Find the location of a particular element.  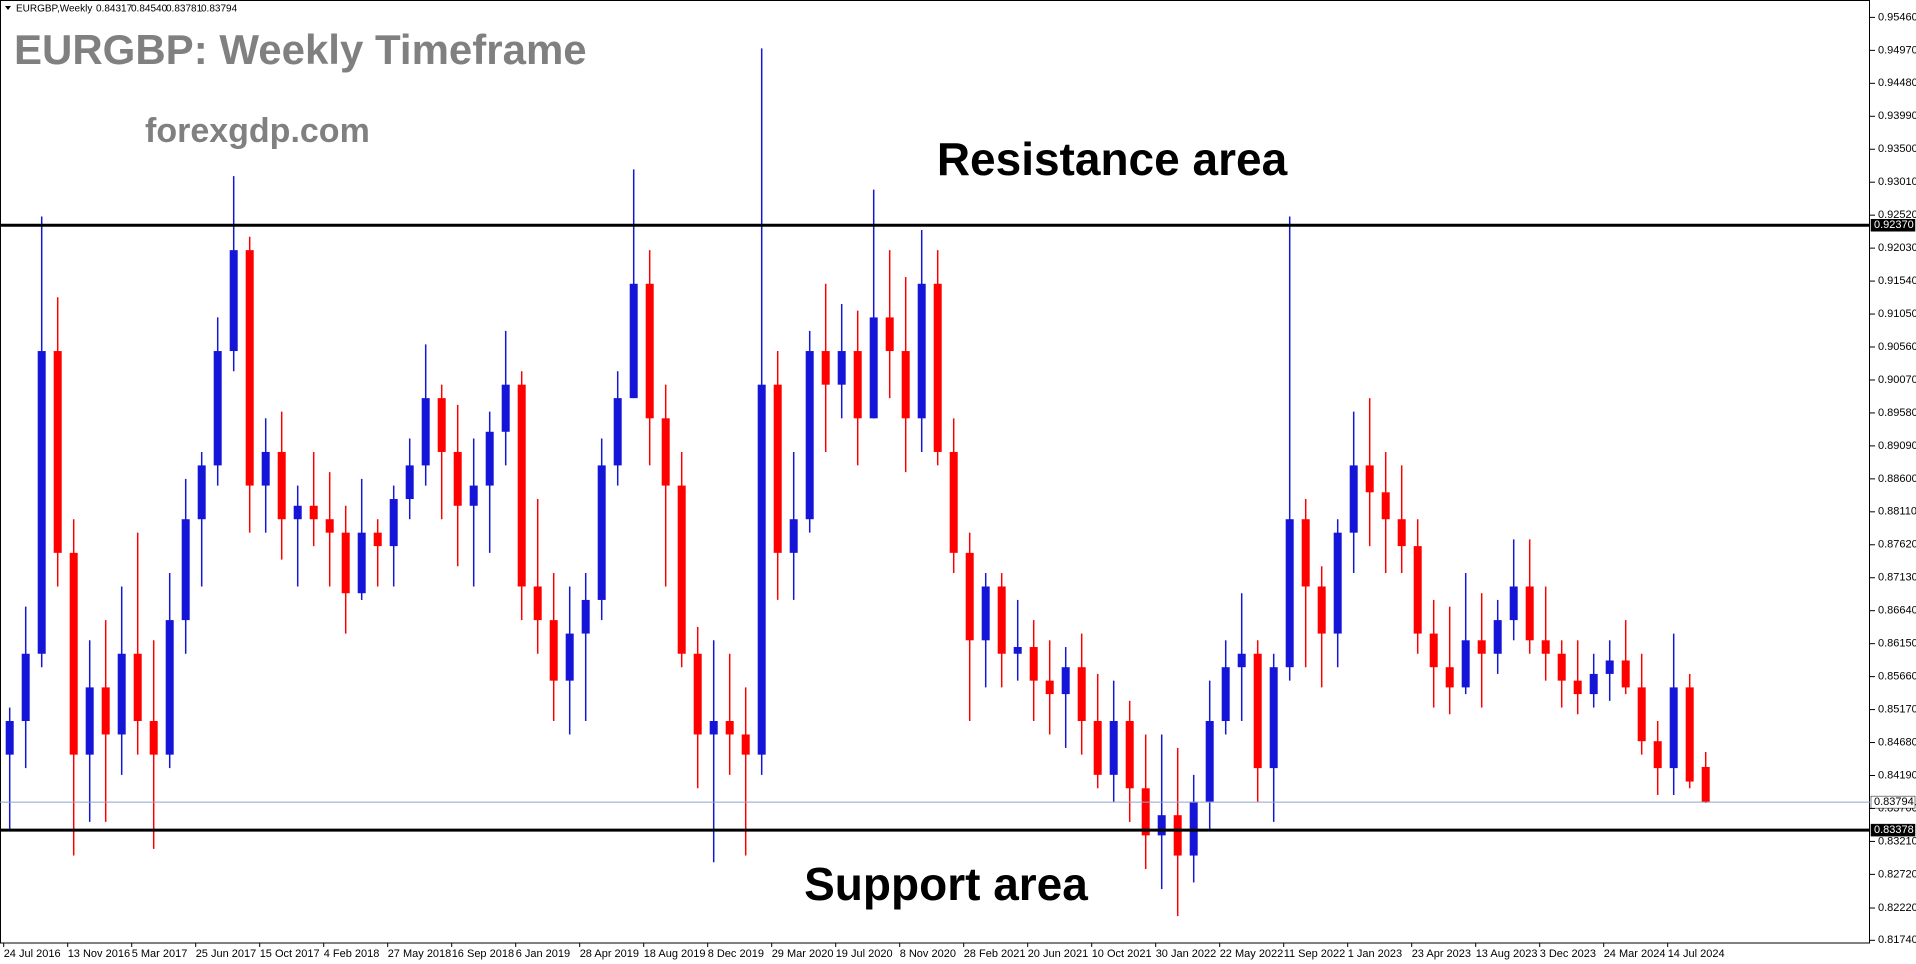

x-tick-label: 23 Apr 2023 is located at coordinates (1441, 954).